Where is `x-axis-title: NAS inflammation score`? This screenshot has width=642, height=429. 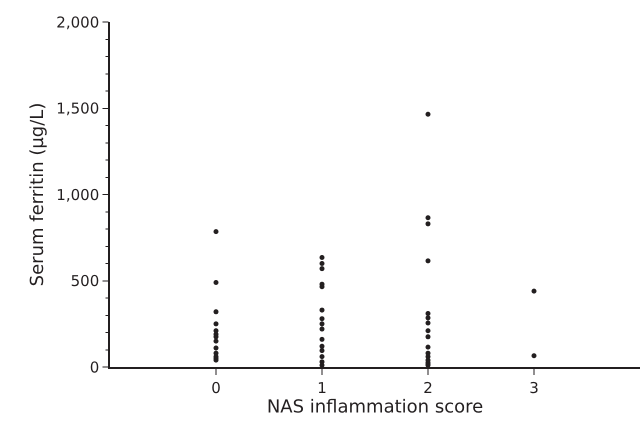
x-axis-title: NAS inflammation score is located at coordinates (375, 407).